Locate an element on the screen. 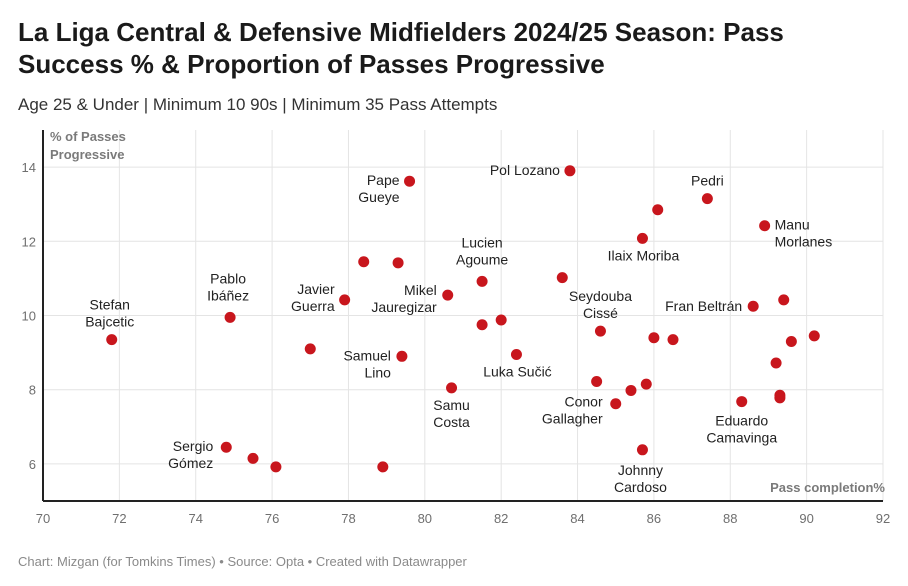 This screenshot has width=908, height=586. point-label: Pol Lozano is located at coordinates (525, 170).